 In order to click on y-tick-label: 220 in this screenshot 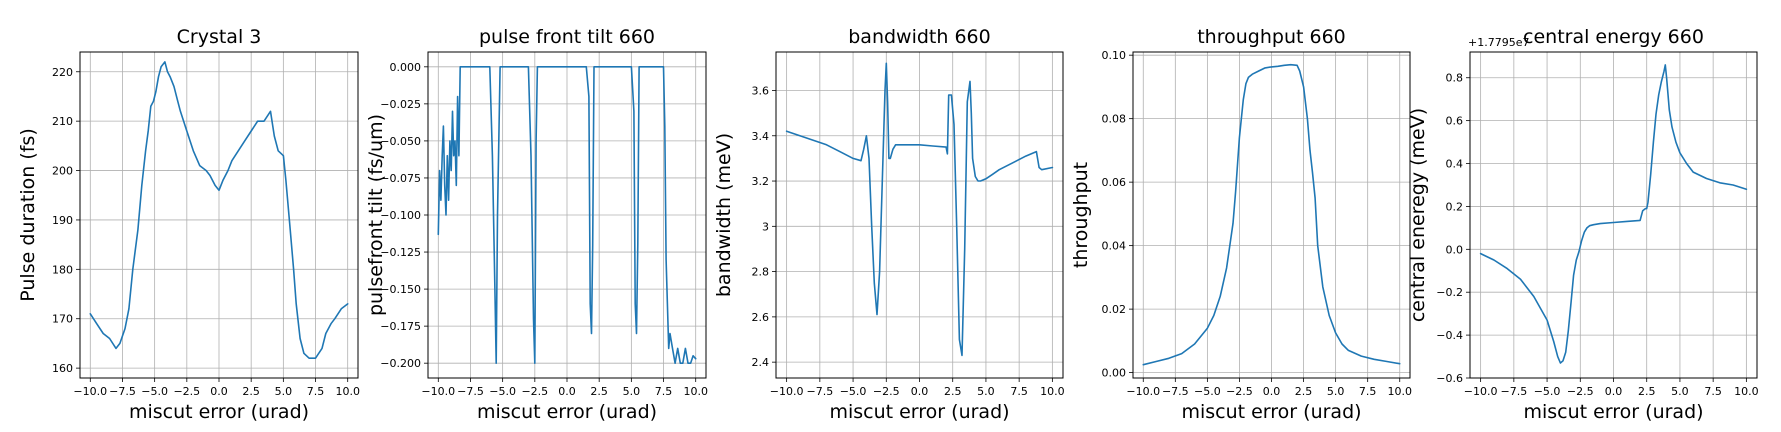, I will do `click(62, 72)`.